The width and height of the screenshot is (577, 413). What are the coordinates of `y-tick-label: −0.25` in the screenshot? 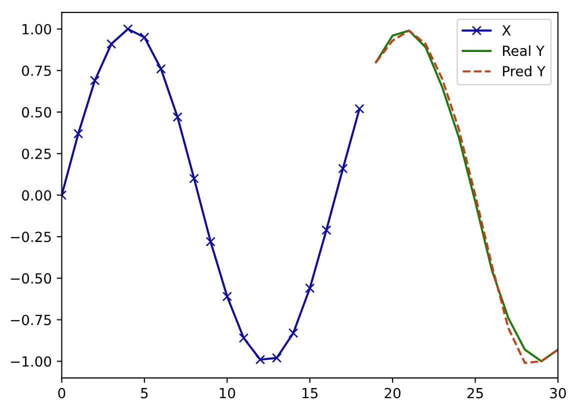 It's located at (30, 237).